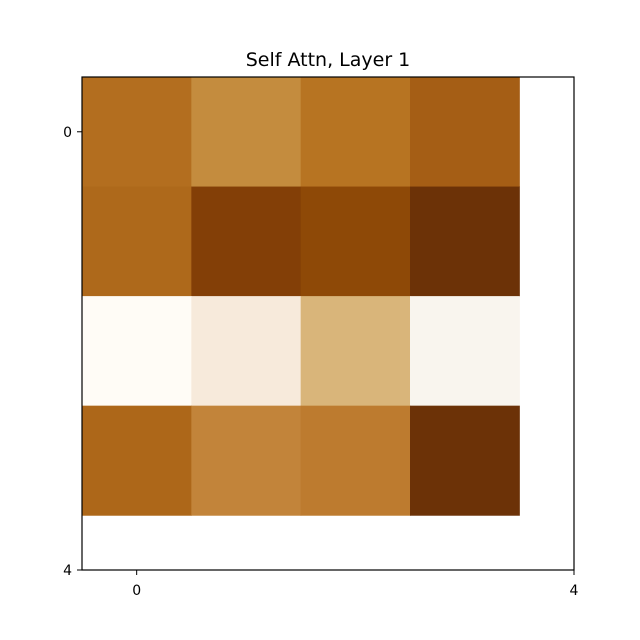  What do you see at coordinates (355, 241) in the screenshot?
I see `heatmap-cell-r1-c2` at bounding box center [355, 241].